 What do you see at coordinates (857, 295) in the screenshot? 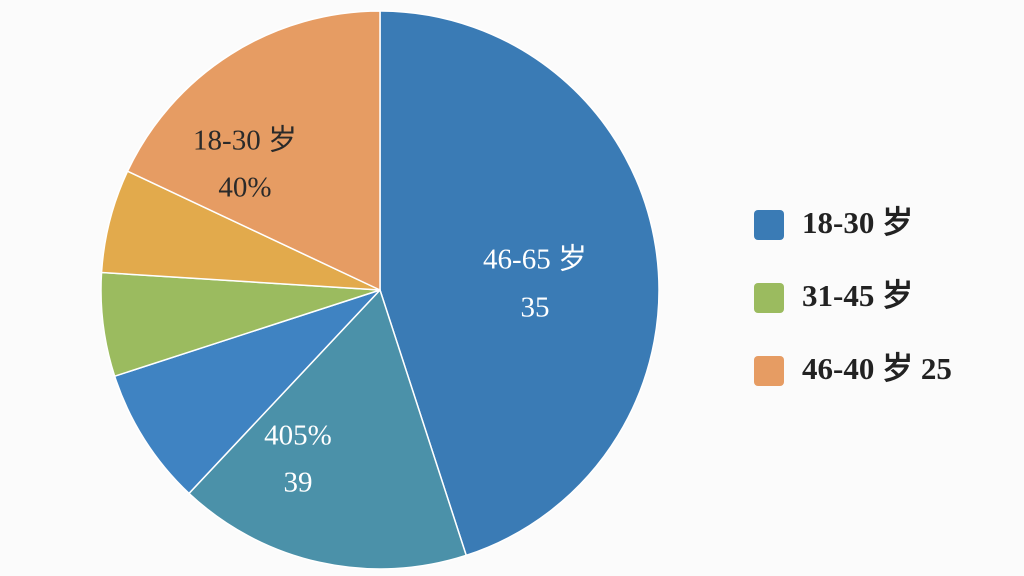
I see `legend-label: 31-45 岁` at bounding box center [857, 295].